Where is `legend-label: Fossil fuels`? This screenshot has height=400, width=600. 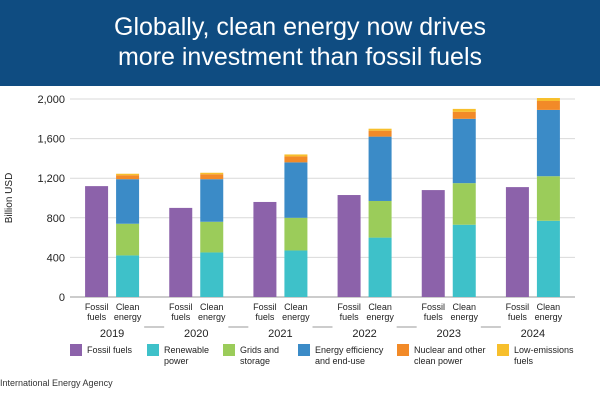
legend-label: Fossil fuels is located at coordinates (110, 350).